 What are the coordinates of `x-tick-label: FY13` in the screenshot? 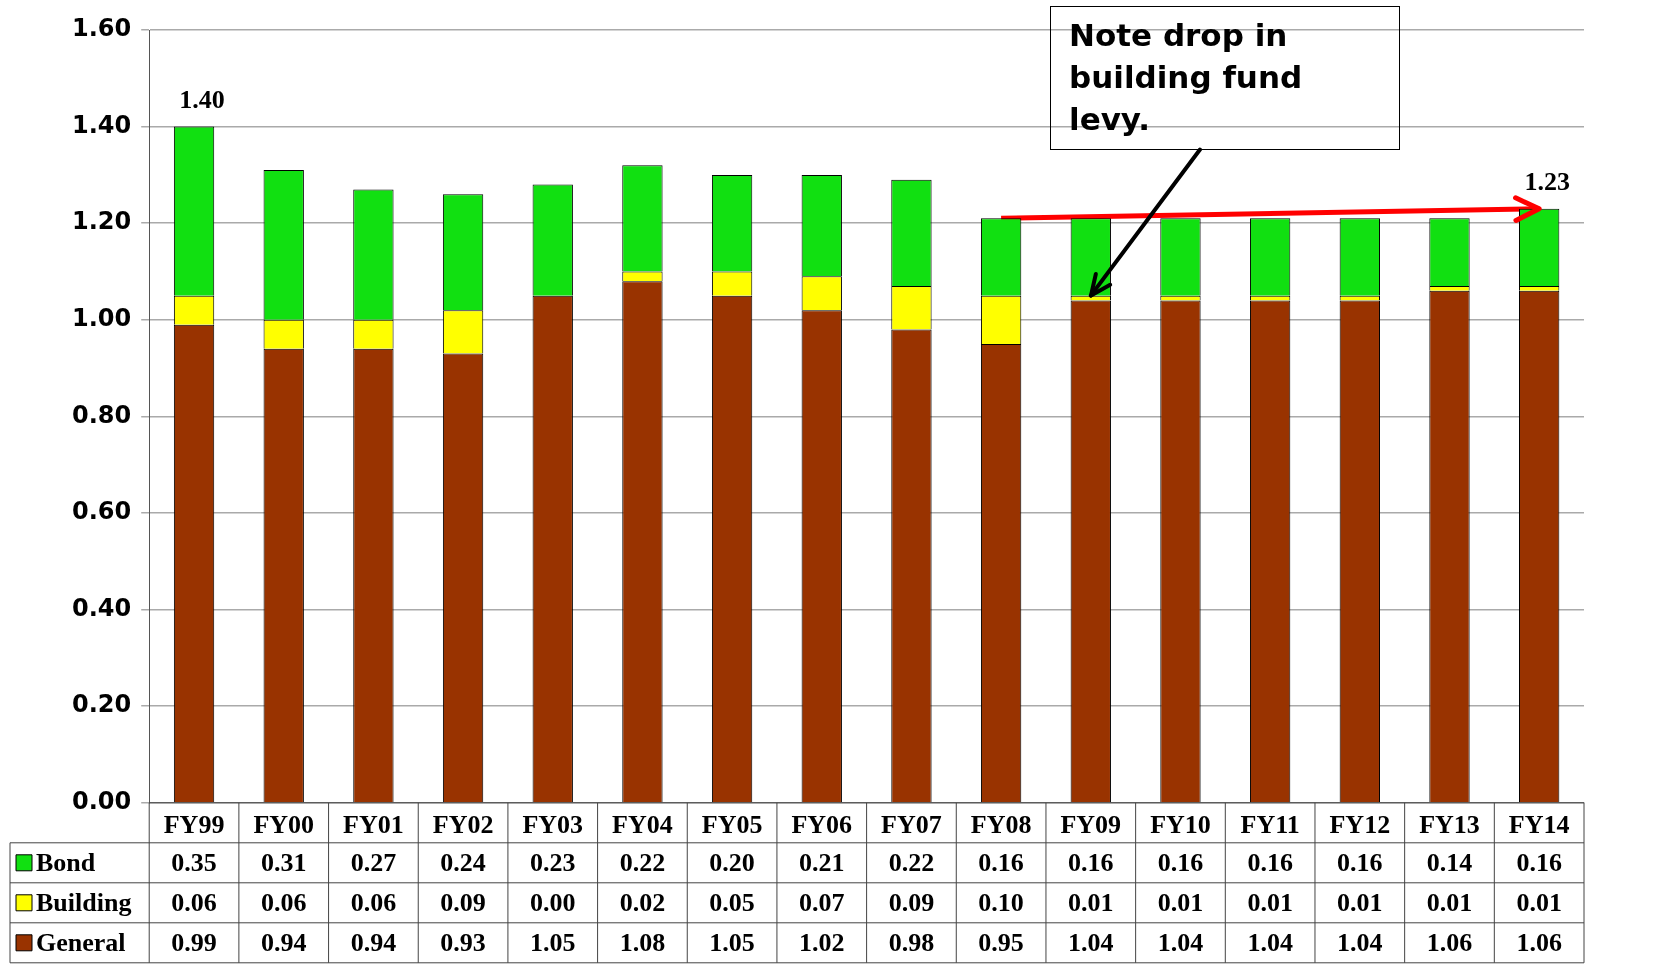 It's located at (1449, 825).